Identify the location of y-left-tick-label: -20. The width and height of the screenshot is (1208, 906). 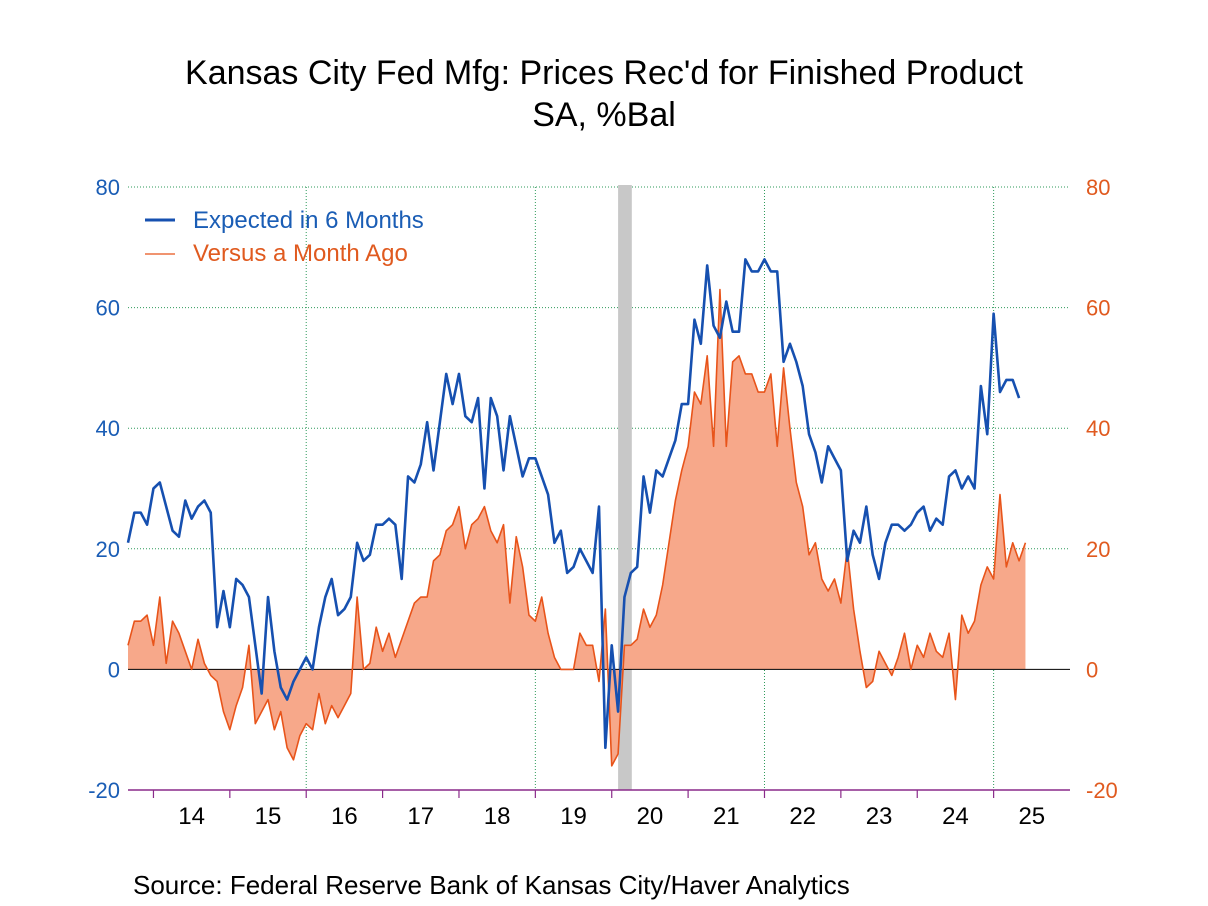
(104, 790).